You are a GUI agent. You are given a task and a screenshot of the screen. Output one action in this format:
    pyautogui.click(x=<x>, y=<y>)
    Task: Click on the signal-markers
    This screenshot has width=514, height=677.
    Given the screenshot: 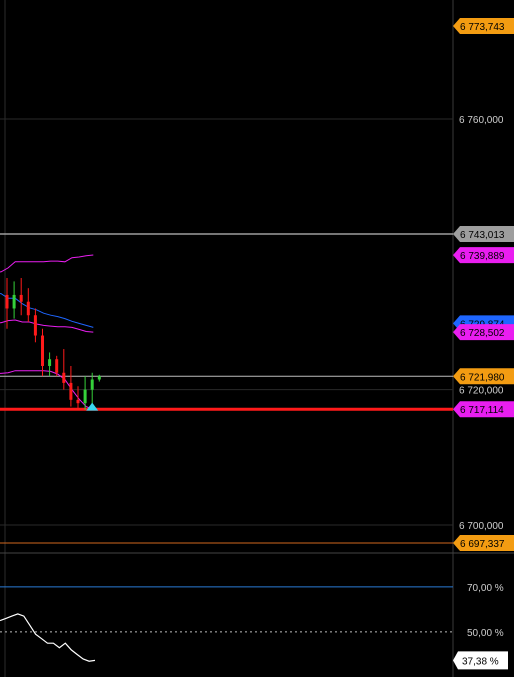 What is the action you would take?
    pyautogui.click(x=92, y=406)
    